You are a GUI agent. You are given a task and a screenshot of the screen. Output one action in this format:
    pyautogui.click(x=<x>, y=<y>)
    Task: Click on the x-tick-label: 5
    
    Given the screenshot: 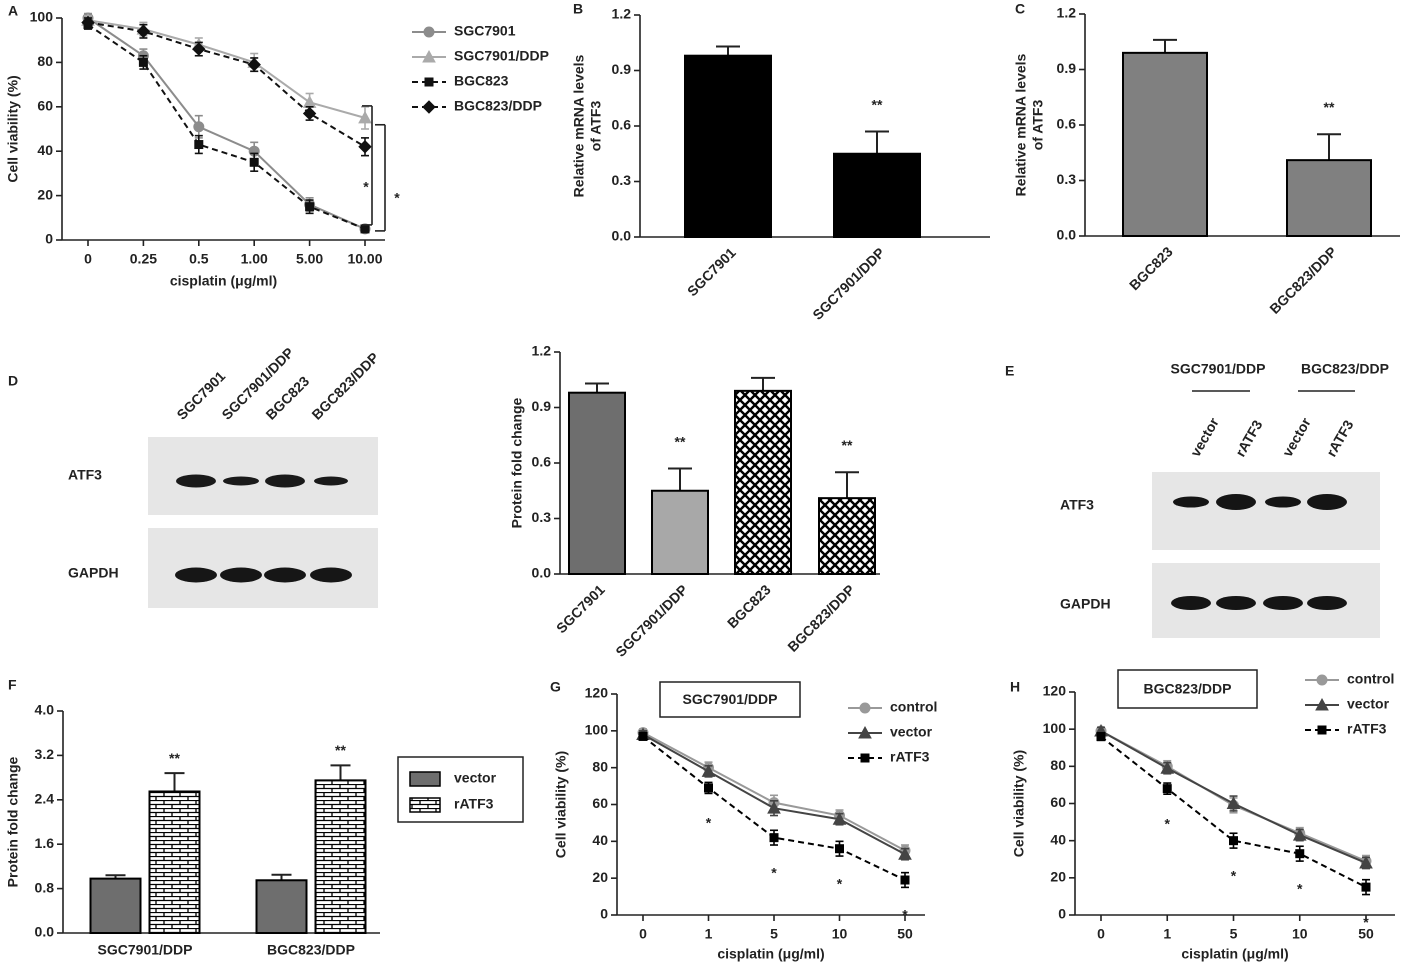 What is the action you would take?
    pyautogui.click(x=774, y=934)
    